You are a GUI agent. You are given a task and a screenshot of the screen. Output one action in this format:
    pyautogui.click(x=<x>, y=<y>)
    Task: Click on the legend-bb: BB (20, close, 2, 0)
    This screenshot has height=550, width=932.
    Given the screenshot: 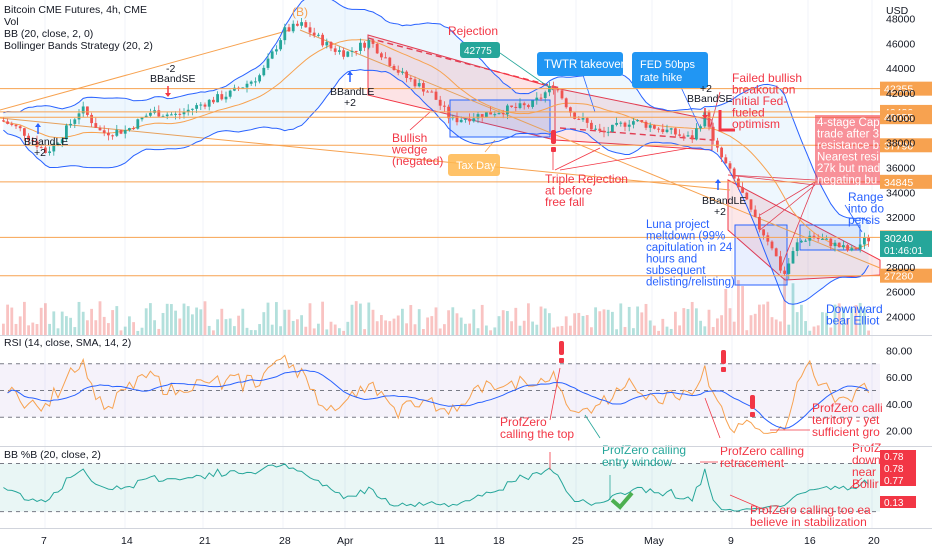 What is the action you would take?
    pyautogui.click(x=49, y=34)
    